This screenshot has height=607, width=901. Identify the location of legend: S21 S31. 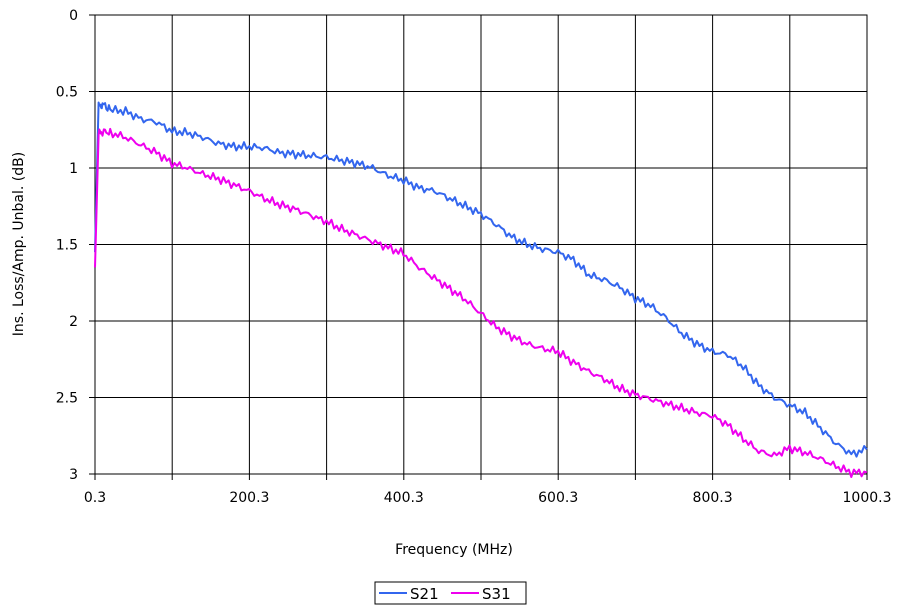
(450, 593).